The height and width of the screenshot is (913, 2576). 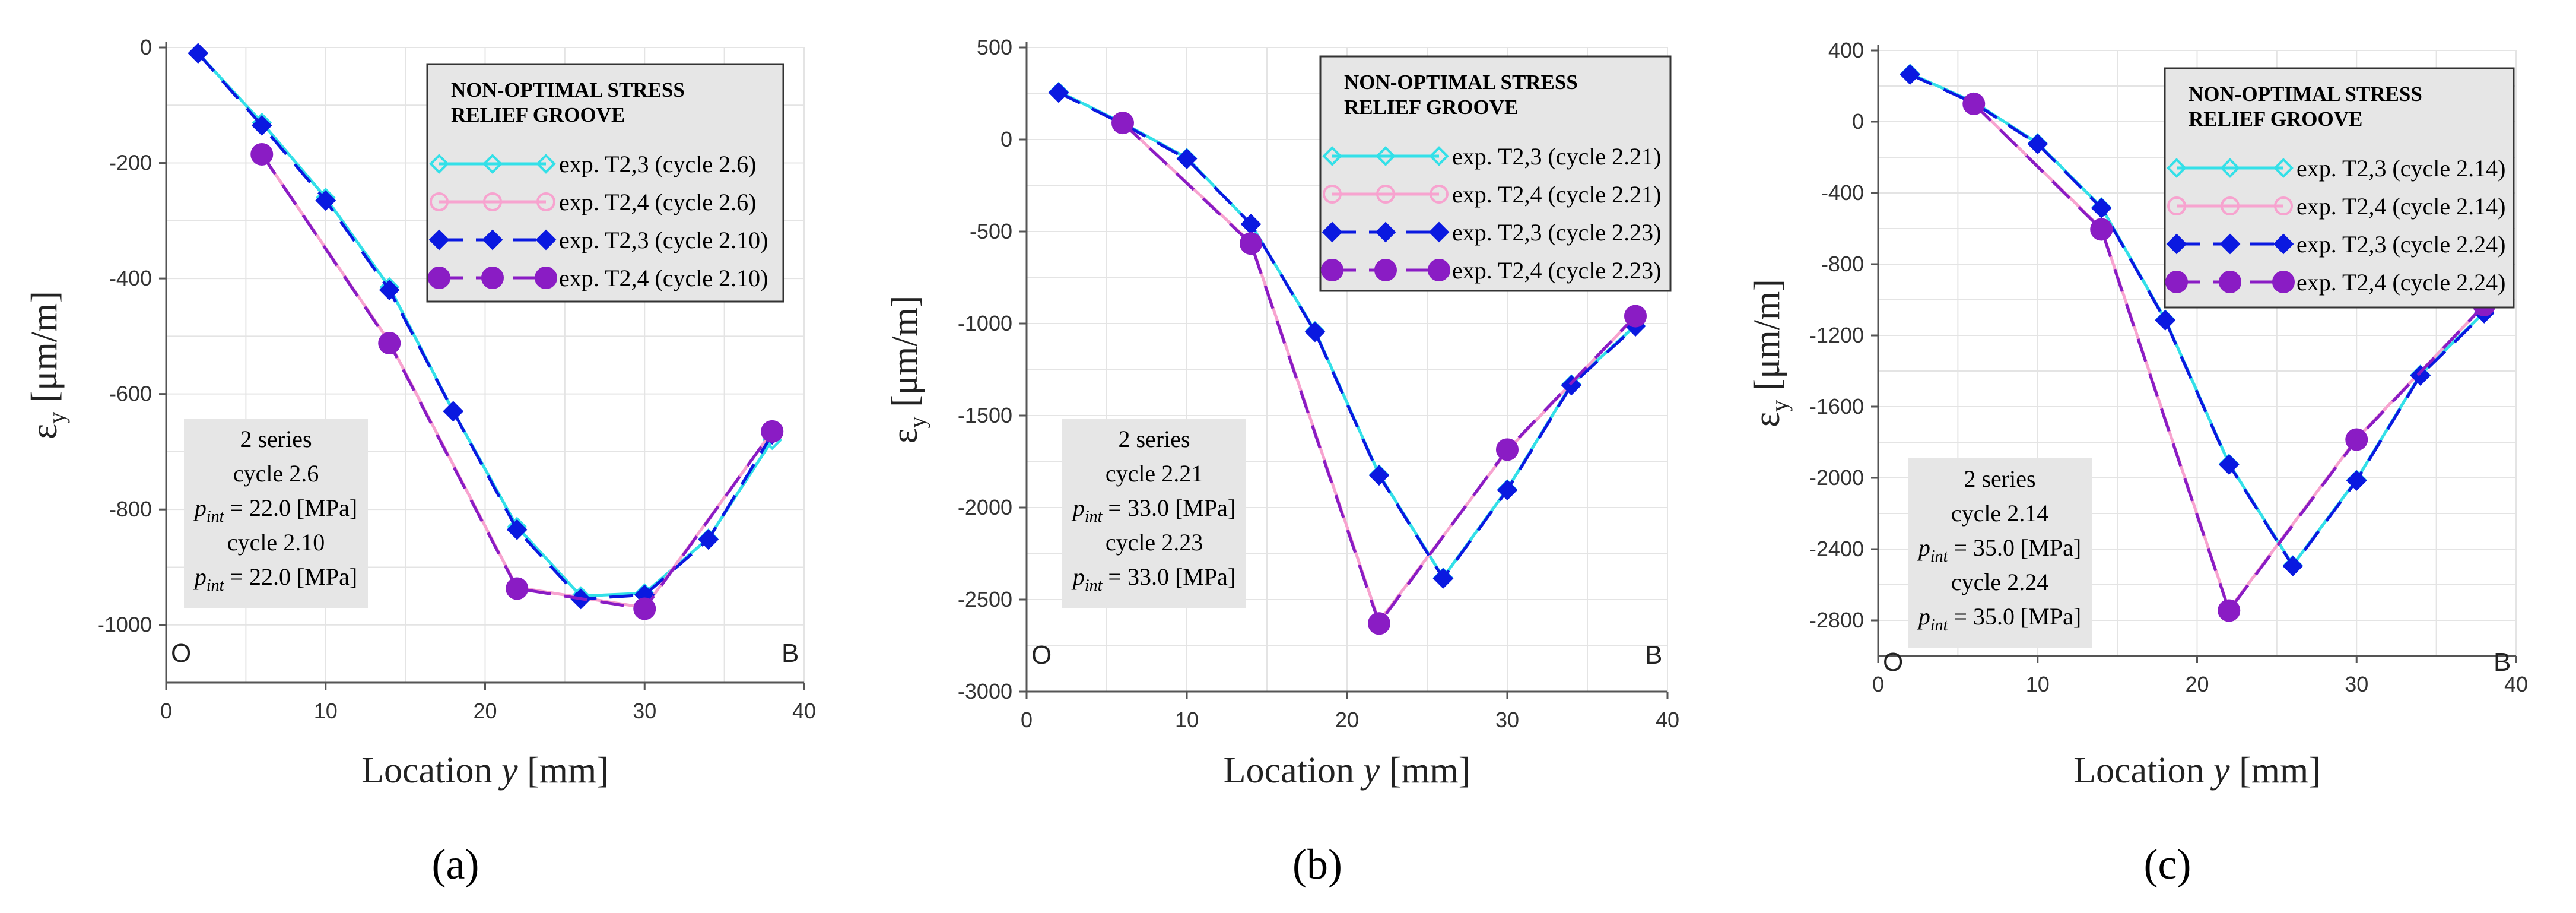 I want to click on annotation-line: cycle 2.24, so click(x=1999, y=582).